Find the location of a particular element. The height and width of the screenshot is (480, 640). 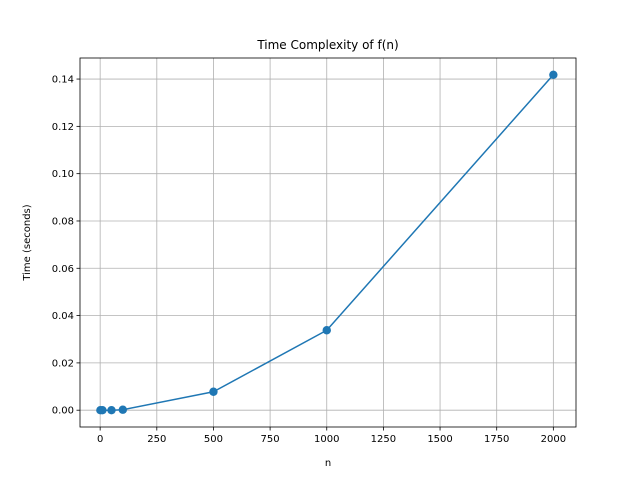

x-tick-label: 1000 is located at coordinates (326, 439).